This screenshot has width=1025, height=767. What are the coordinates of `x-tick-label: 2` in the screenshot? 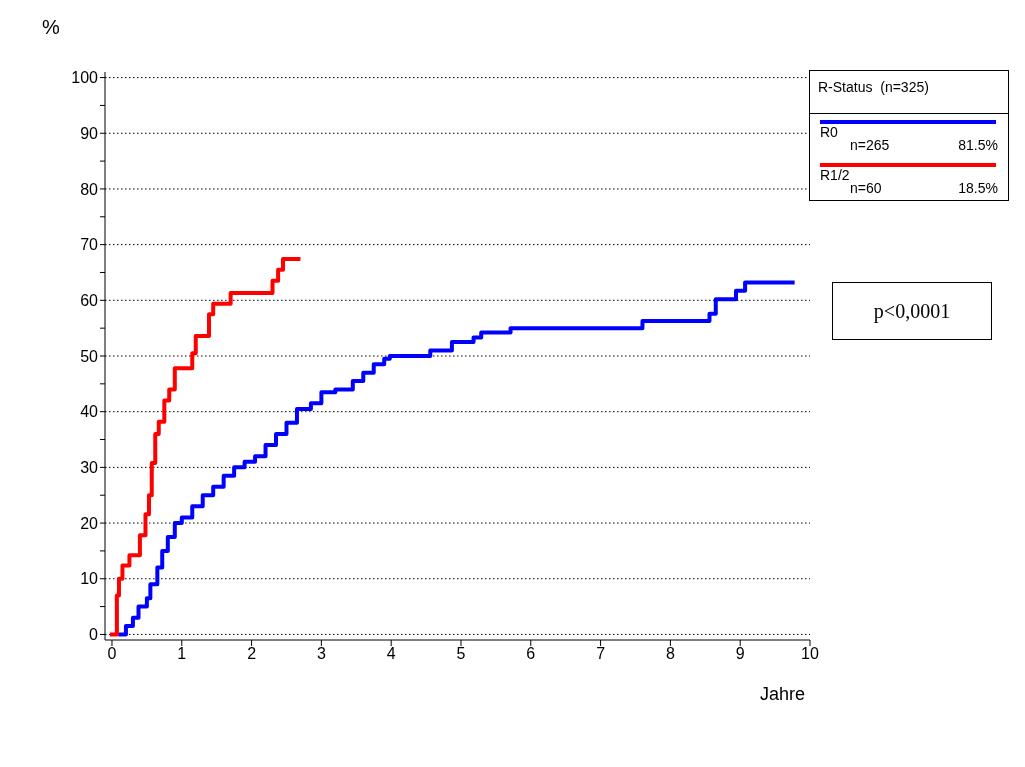 It's located at (252, 654).